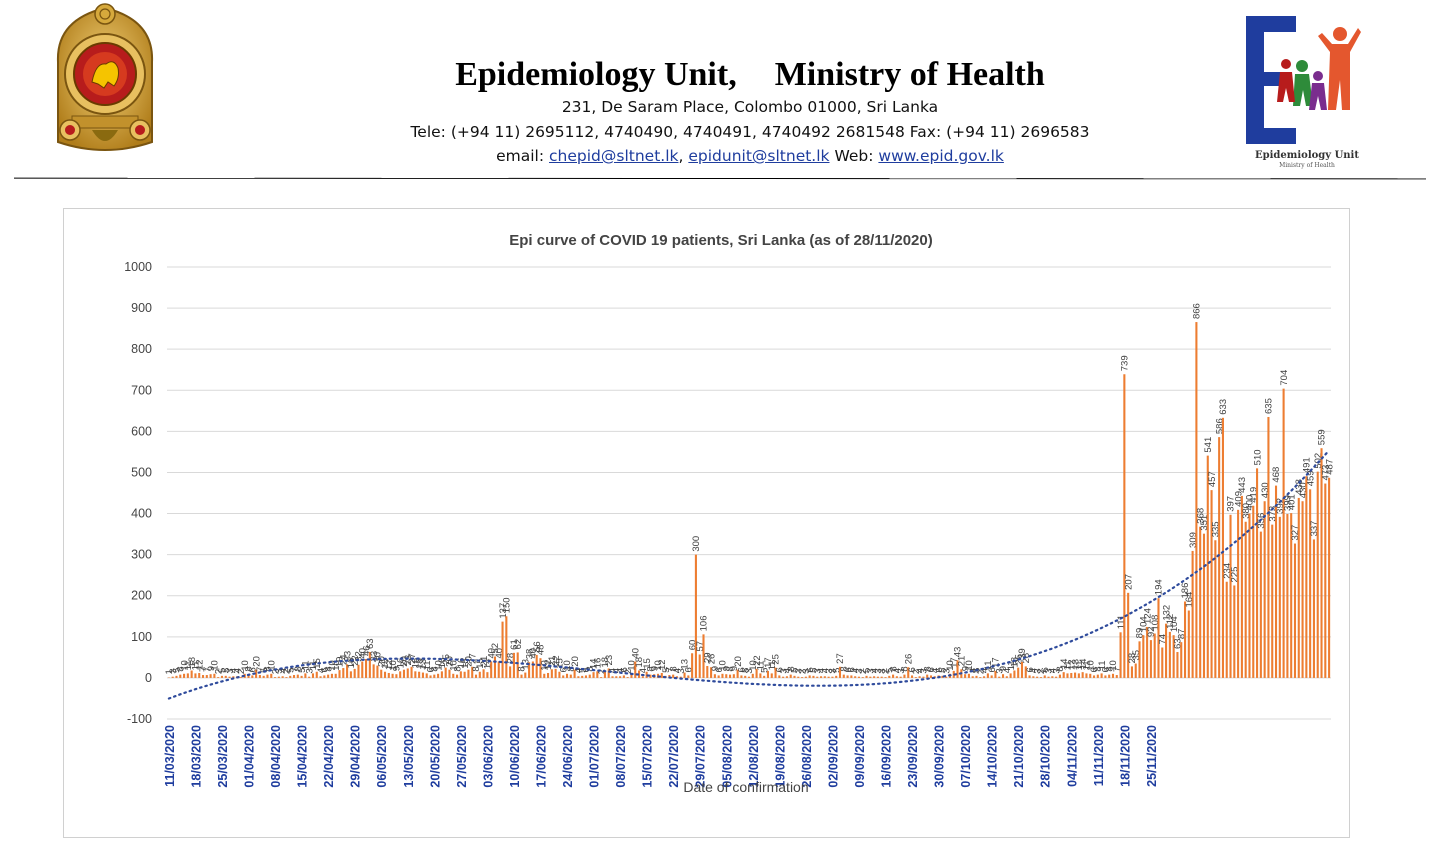 Image resolution: width=1429 pixels, height=847 pixels. Describe the element at coordinates (854, 156) in the screenshot. I see `web-prefix: Web:` at that location.